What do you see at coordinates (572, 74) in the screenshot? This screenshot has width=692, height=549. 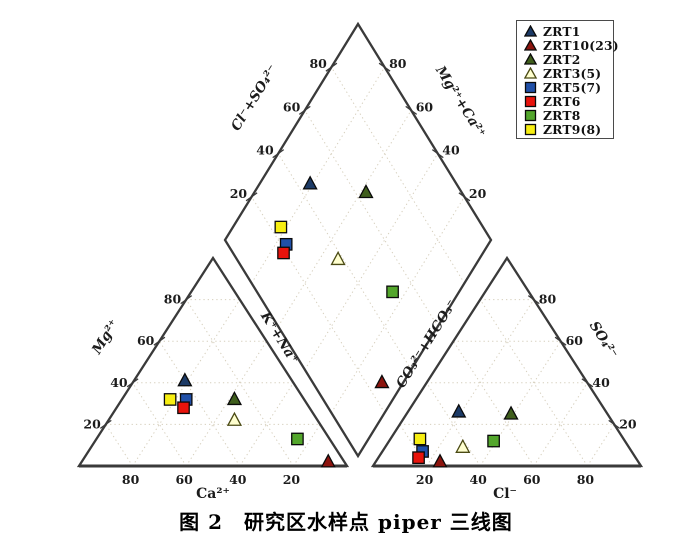 I see `legend-item-label: ZRT3(5)` at bounding box center [572, 74].